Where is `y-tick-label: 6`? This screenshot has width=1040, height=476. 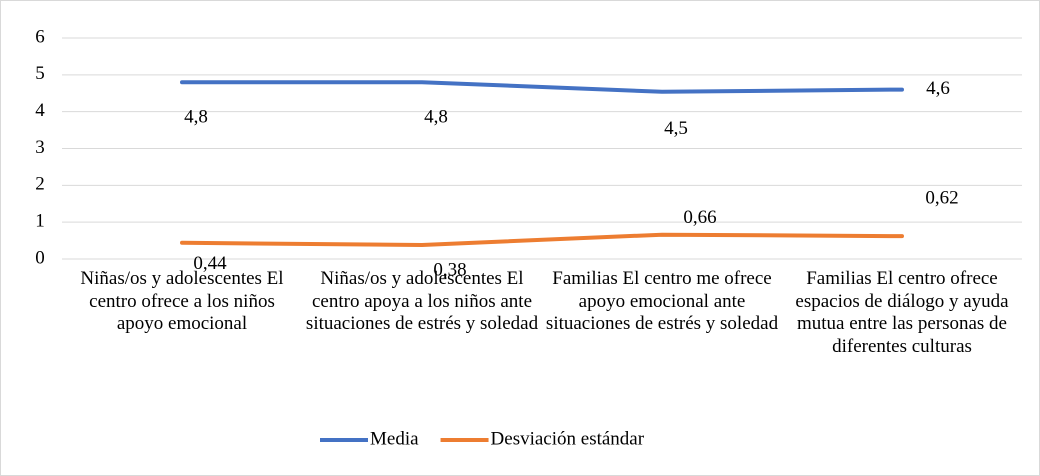 y-tick-label: 6 is located at coordinates (40, 36).